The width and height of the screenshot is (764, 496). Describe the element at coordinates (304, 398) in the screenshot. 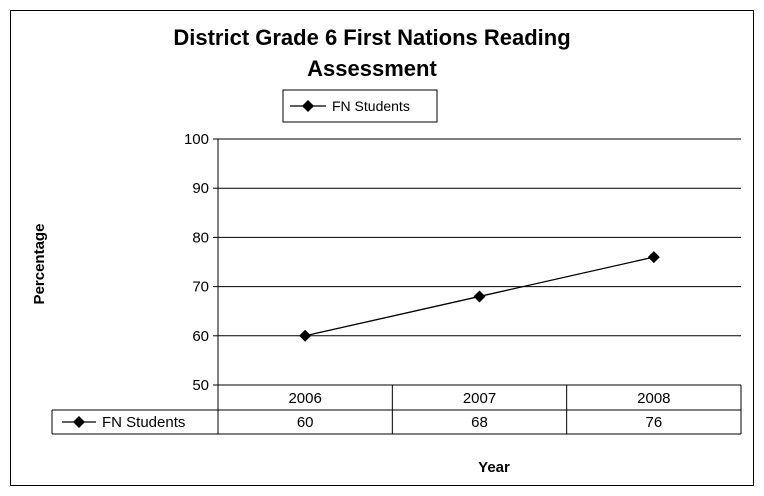

I see `x-category-label-2006: 2006` at that location.